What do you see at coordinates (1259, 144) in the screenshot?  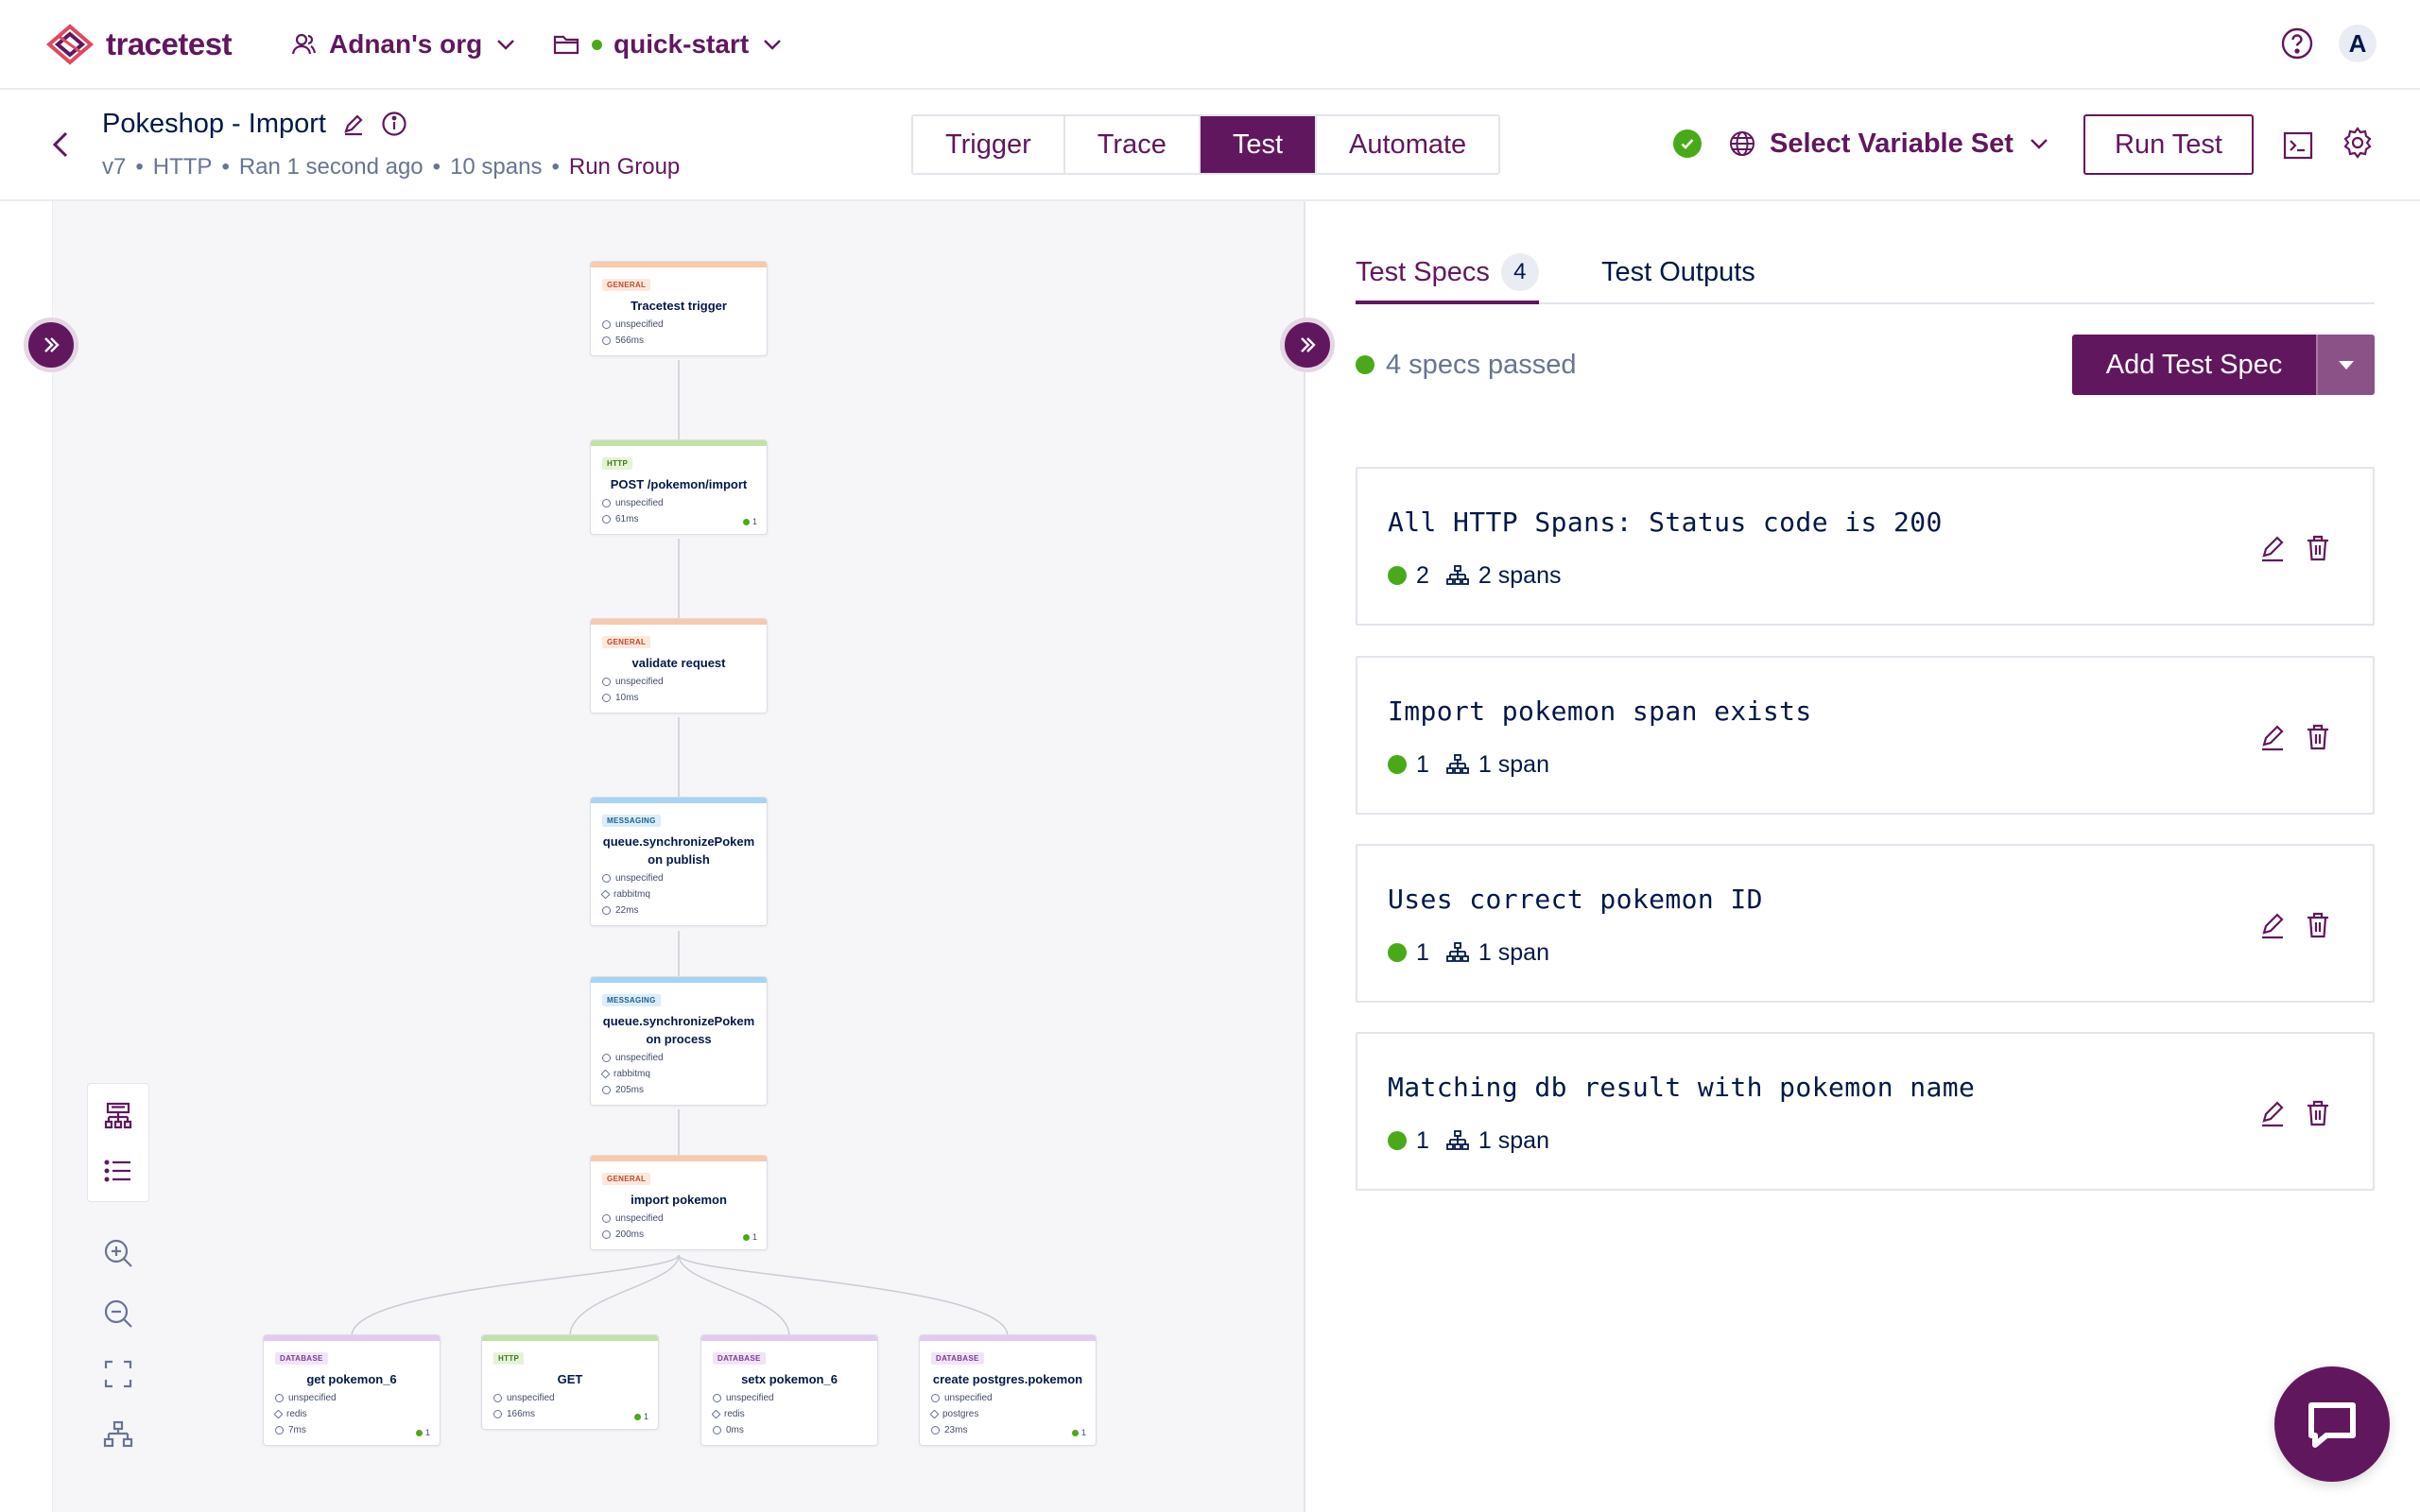 I see `tab-test: Test` at bounding box center [1259, 144].